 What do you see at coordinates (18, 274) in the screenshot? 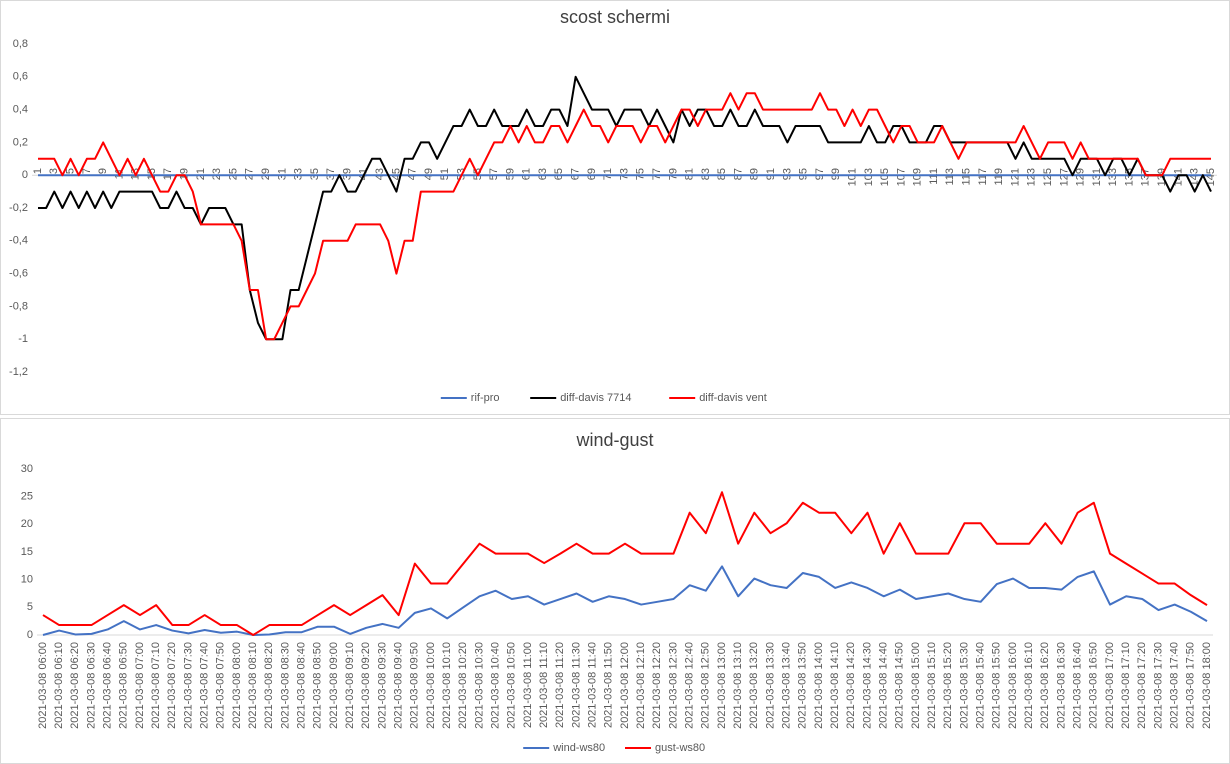
I see `y-tick-label: -0,6` at bounding box center [18, 274].